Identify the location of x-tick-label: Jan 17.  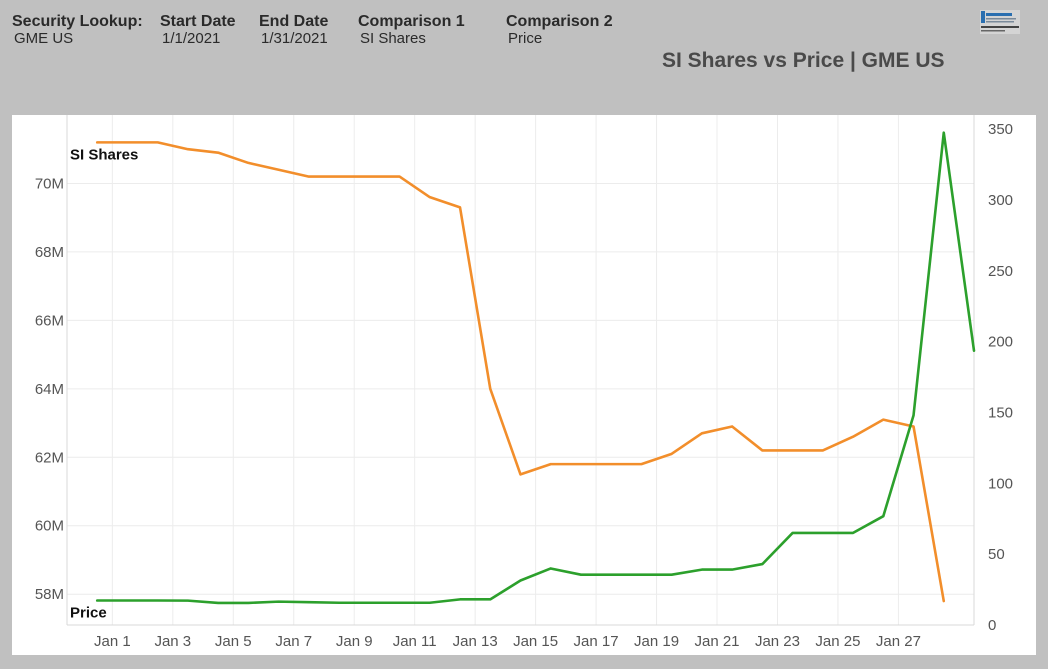
(596, 641).